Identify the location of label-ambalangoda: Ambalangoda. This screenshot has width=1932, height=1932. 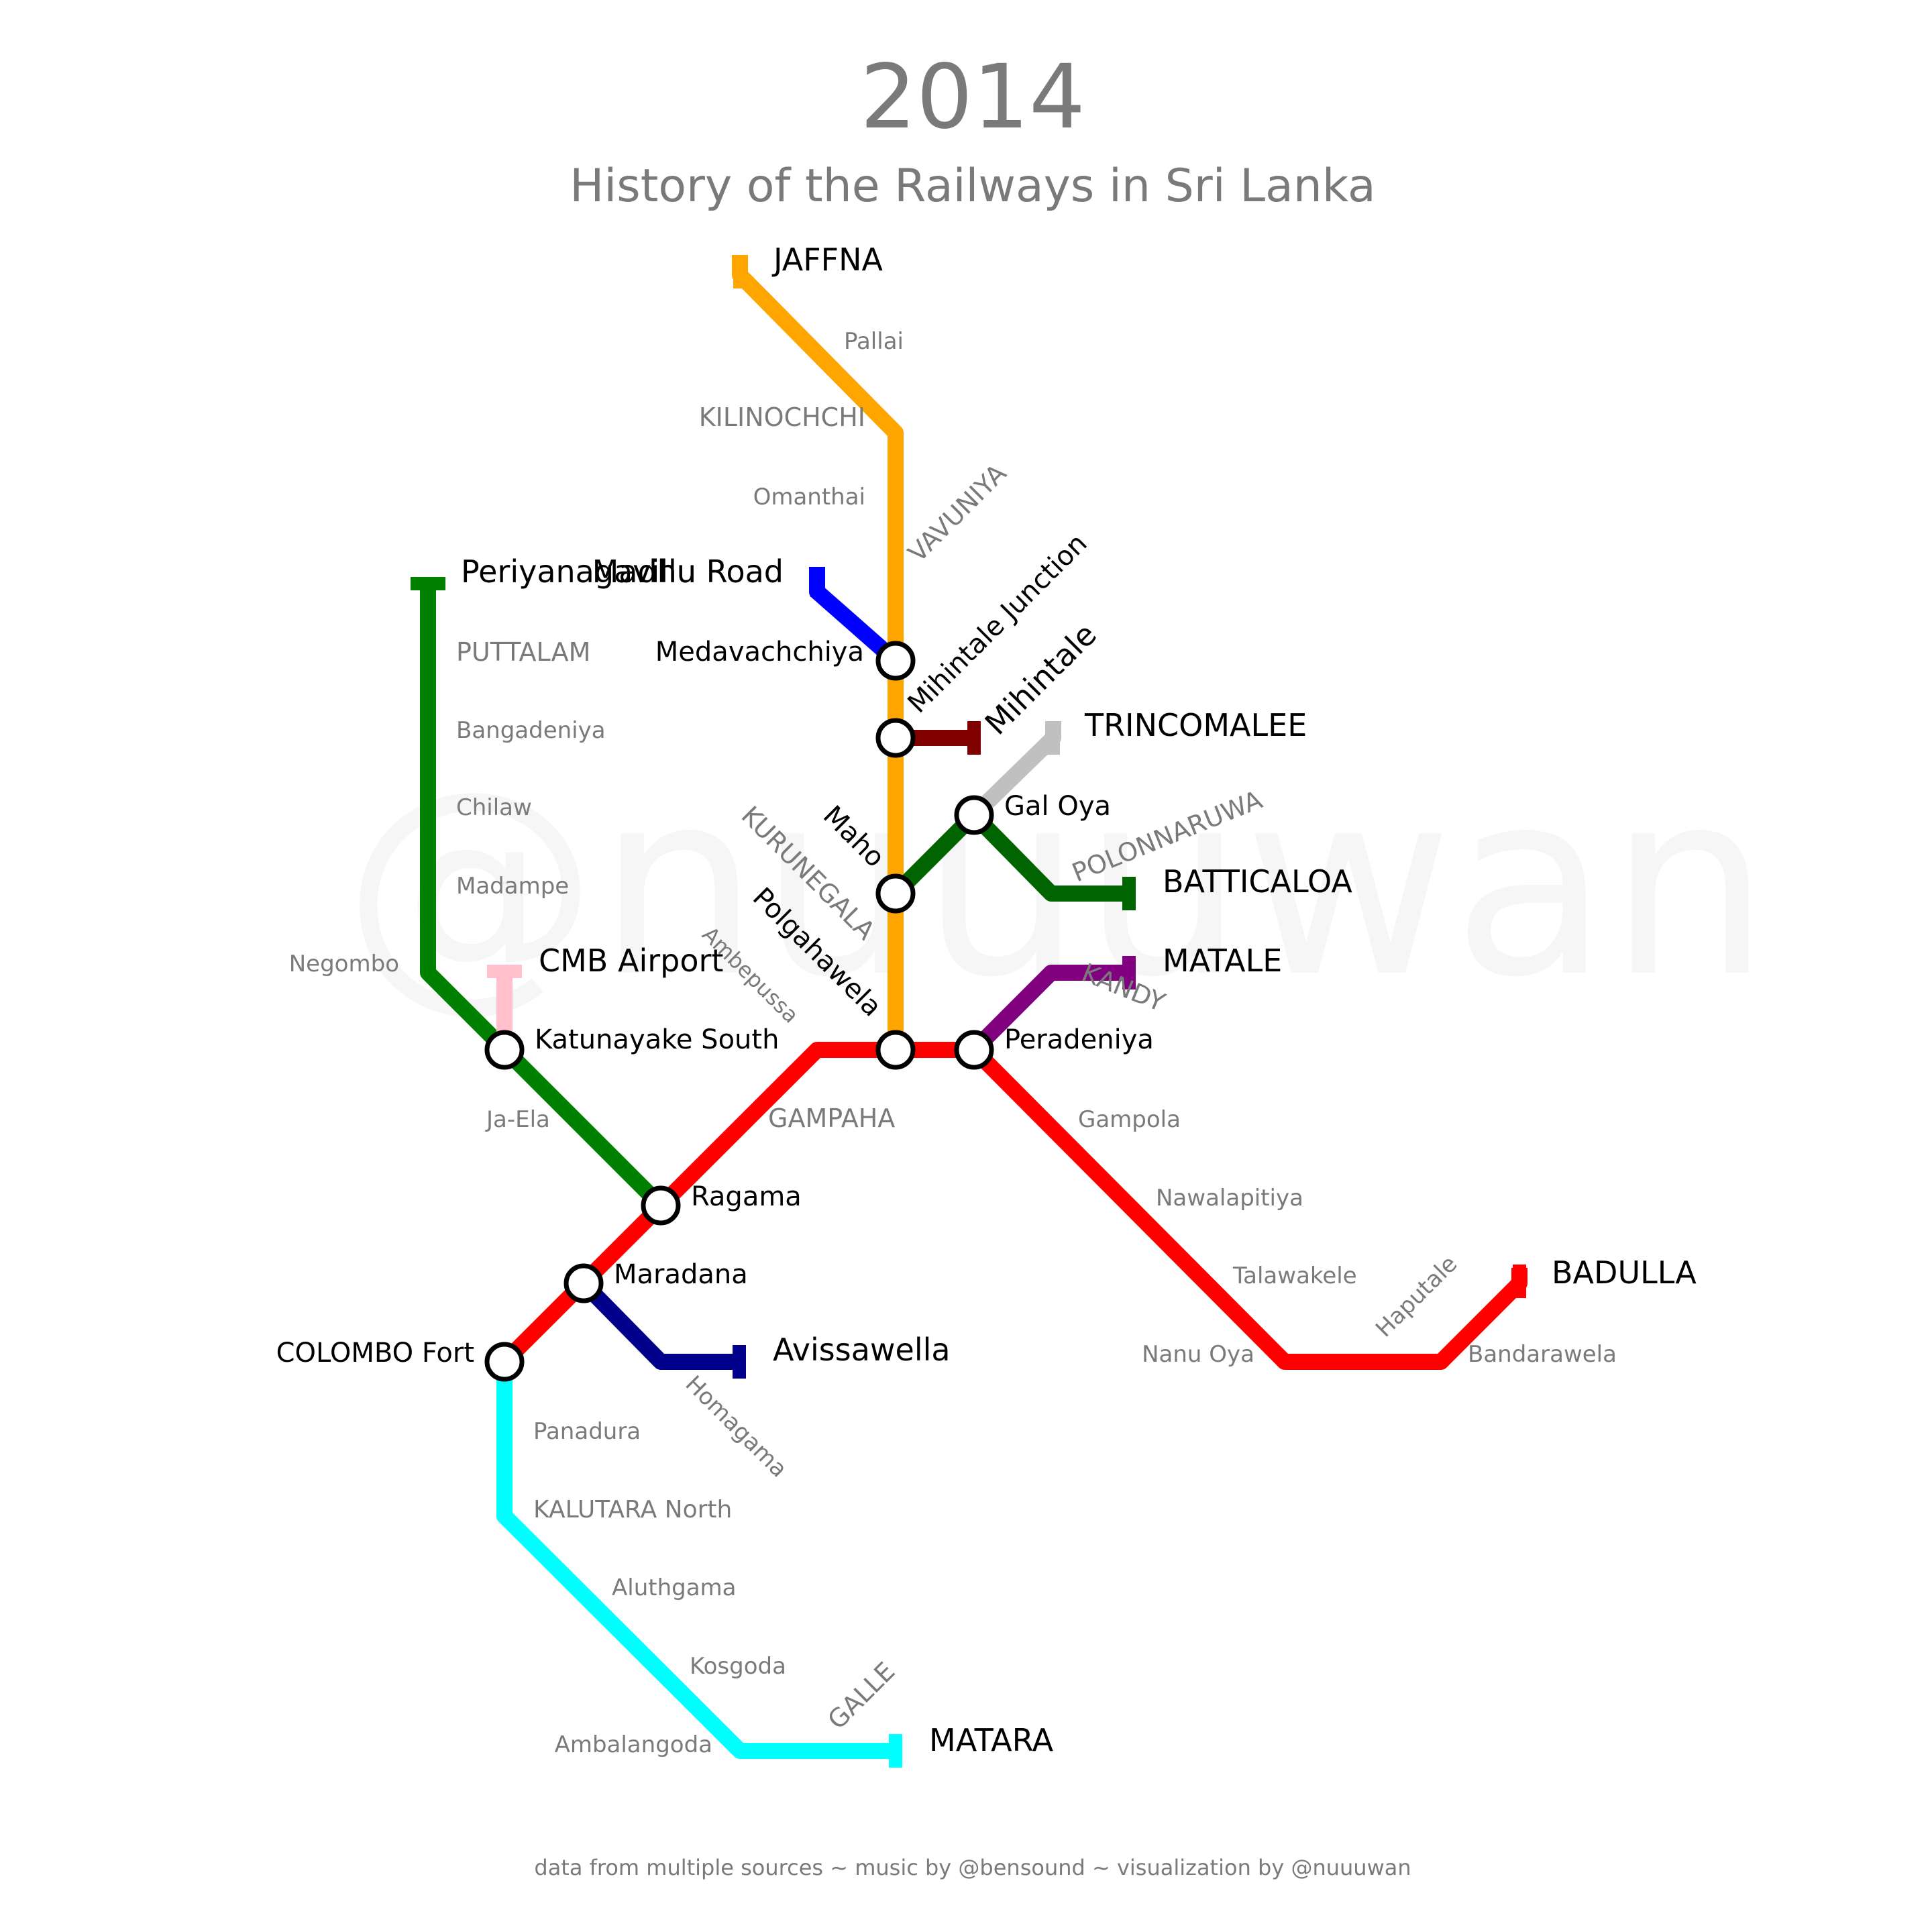
(633, 1744).